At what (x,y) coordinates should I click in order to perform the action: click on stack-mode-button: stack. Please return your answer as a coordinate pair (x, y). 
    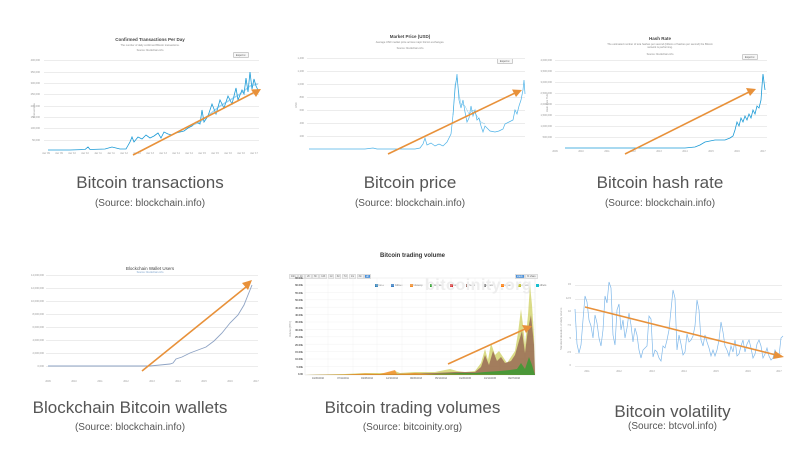
    Looking at the image, I should click on (520, 276).